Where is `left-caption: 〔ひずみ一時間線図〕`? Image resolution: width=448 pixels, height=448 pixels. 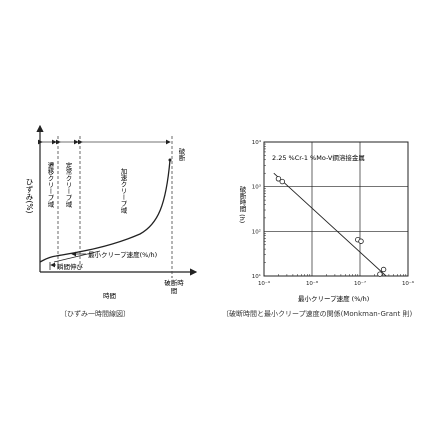 left-caption: 〔ひずみ一時間線図〕 is located at coordinates (95, 314).